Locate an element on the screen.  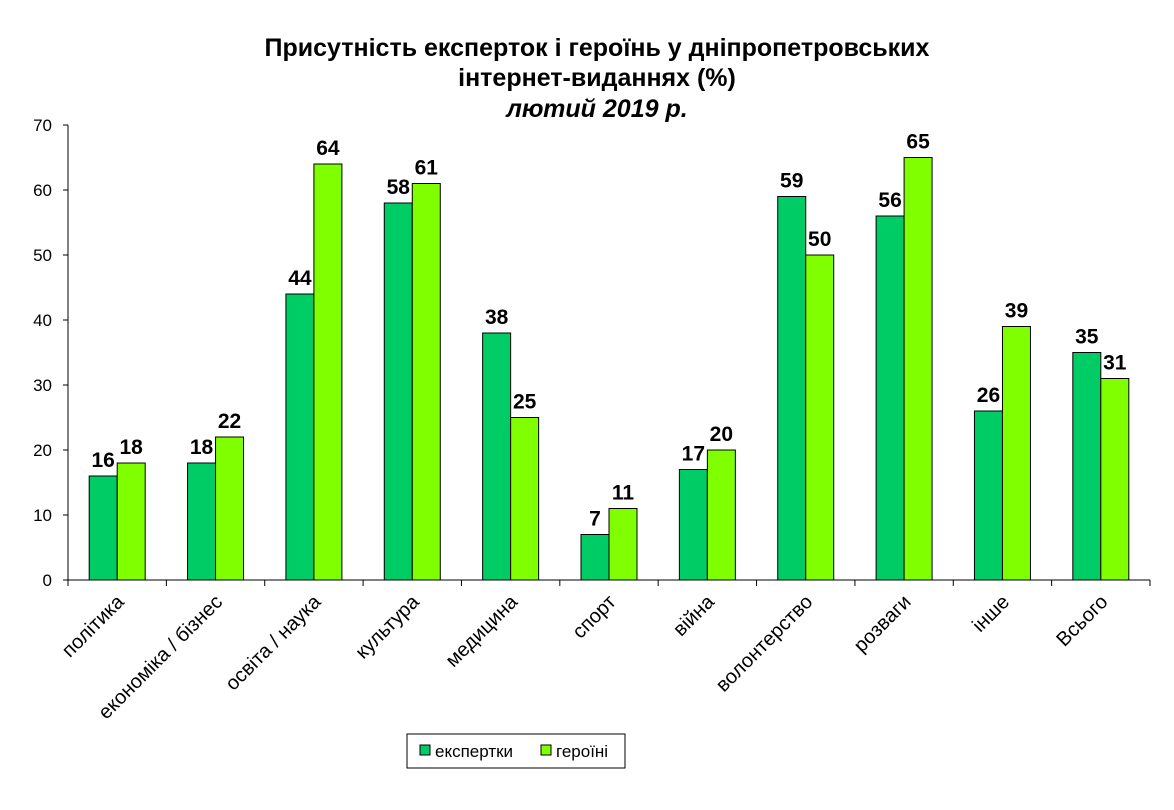
y-tick-label: 0 is located at coordinates (47, 580).